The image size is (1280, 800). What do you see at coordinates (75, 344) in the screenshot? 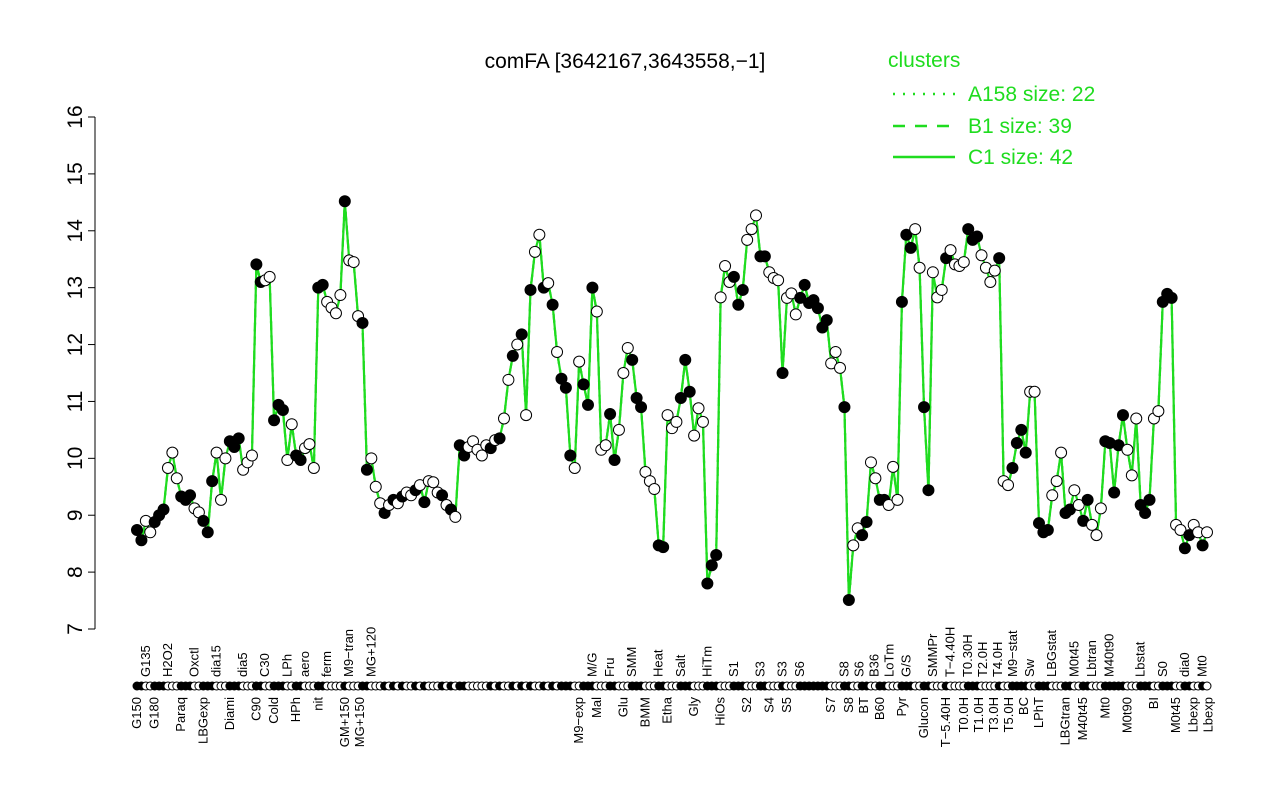
I see `y-tick-label: 12` at bounding box center [75, 344].